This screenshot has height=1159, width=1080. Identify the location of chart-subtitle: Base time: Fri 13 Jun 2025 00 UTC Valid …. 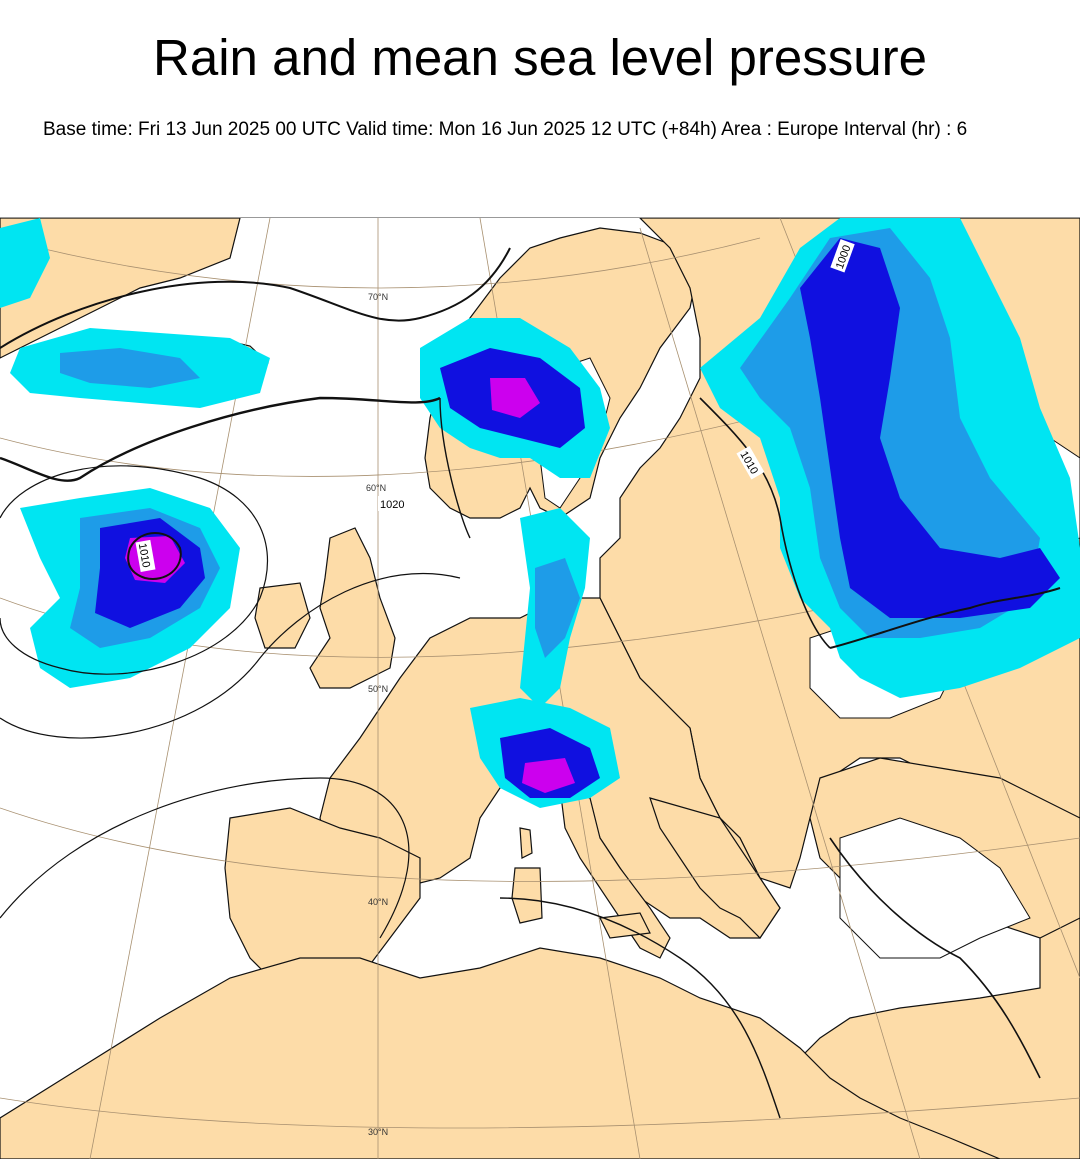
(505, 129).